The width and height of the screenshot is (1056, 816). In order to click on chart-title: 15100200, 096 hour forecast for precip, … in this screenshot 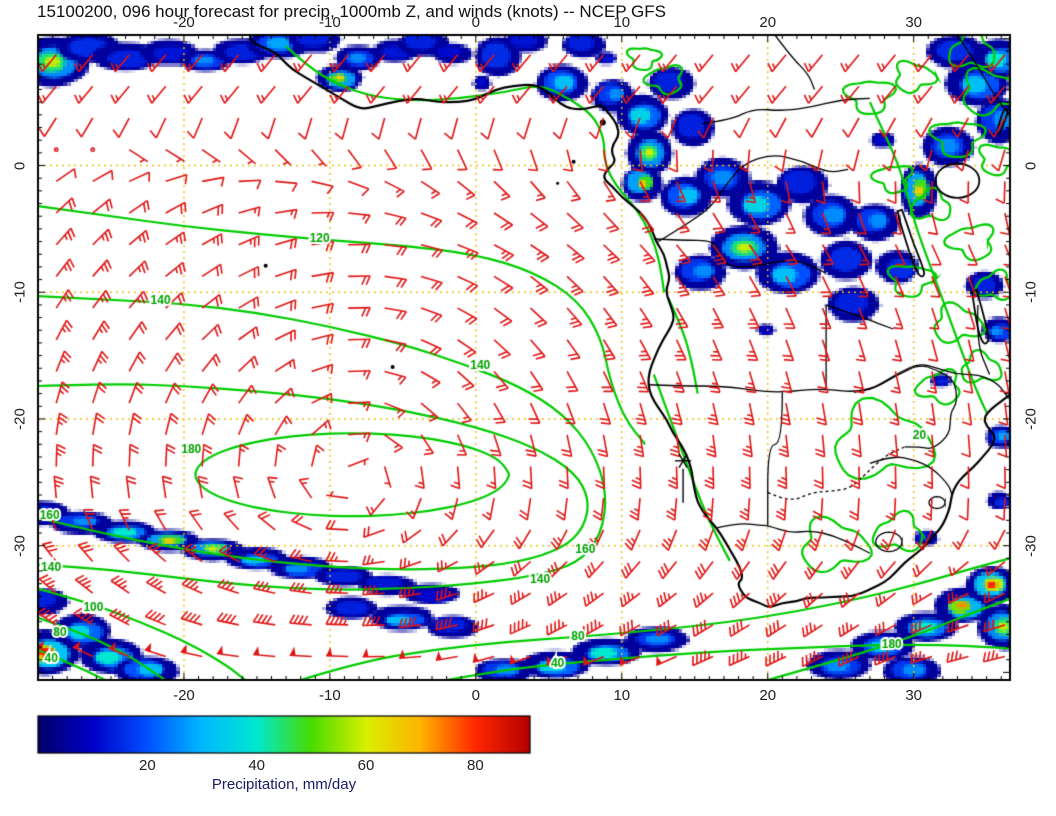, I will do `click(351, 11)`.